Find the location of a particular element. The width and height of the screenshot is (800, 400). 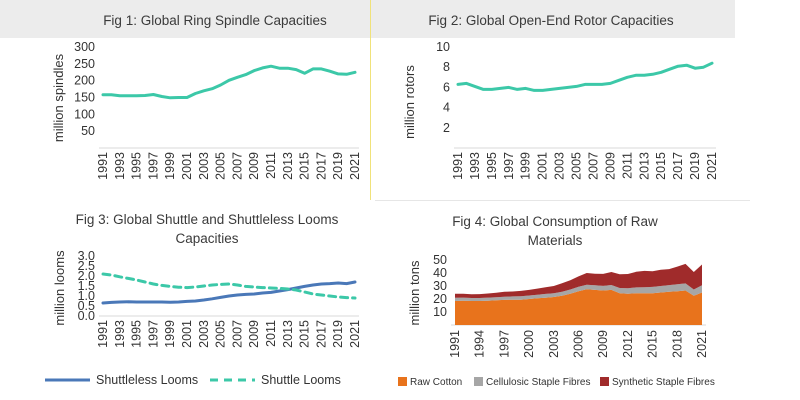

fig1-x-tick-label: 2005 is located at coordinates (221, 166).